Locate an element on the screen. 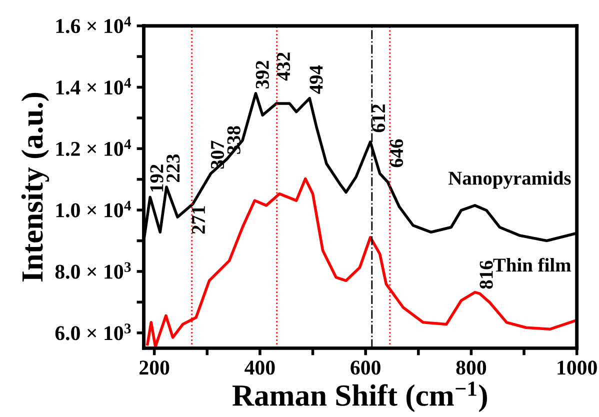 Image resolution: width=599 pixels, height=417 pixels. annotation: 494 is located at coordinates (316, 79).